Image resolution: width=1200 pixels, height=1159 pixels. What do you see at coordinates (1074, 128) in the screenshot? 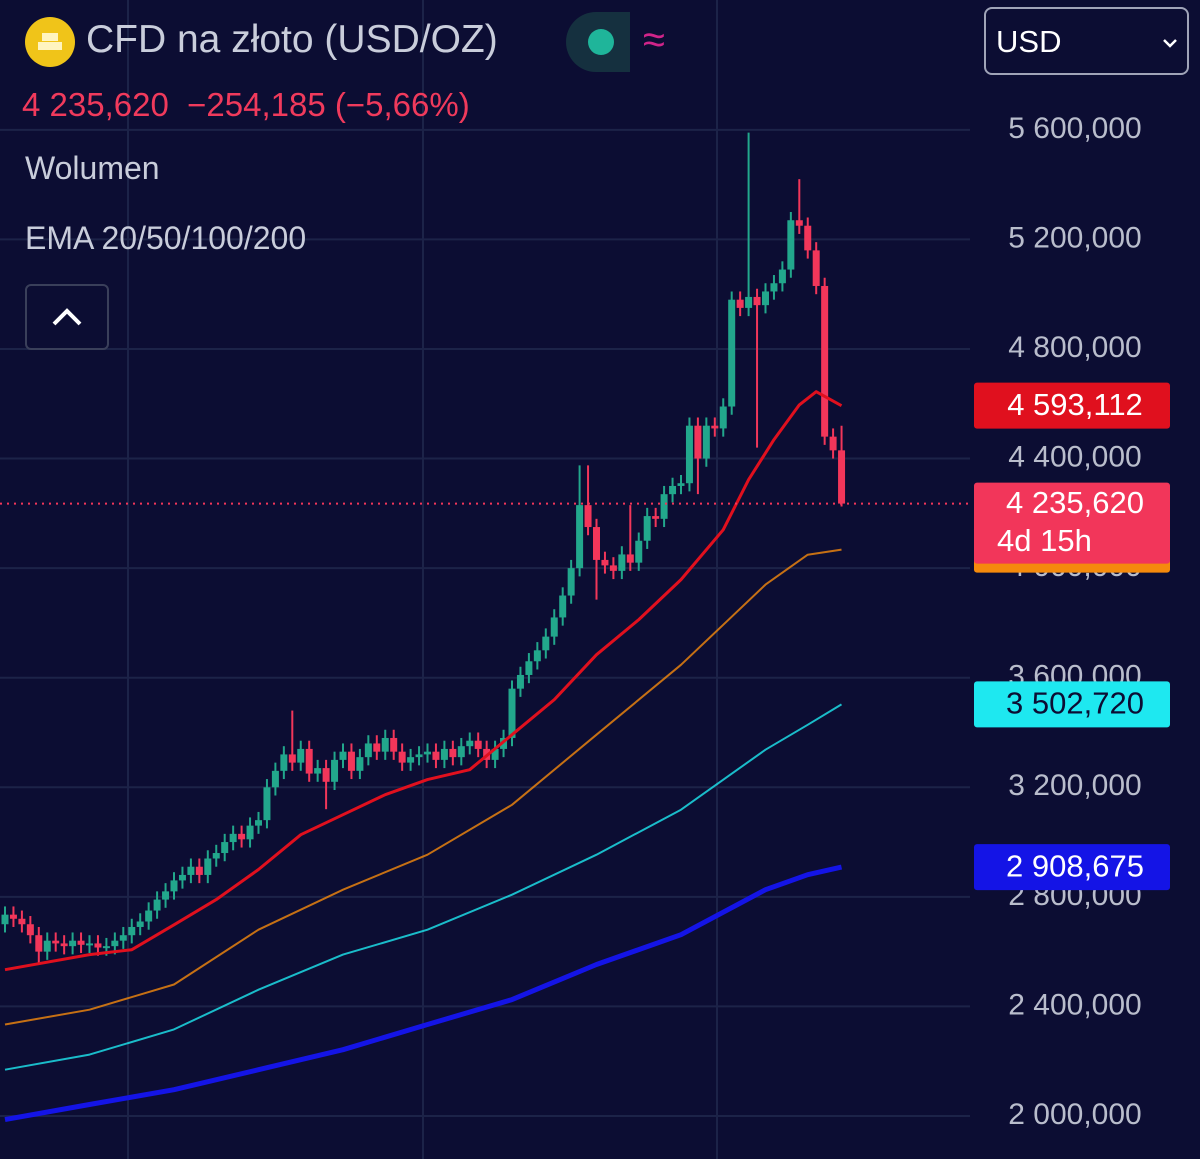
I see `y-tick-label: 5 600,000` at bounding box center [1074, 128].